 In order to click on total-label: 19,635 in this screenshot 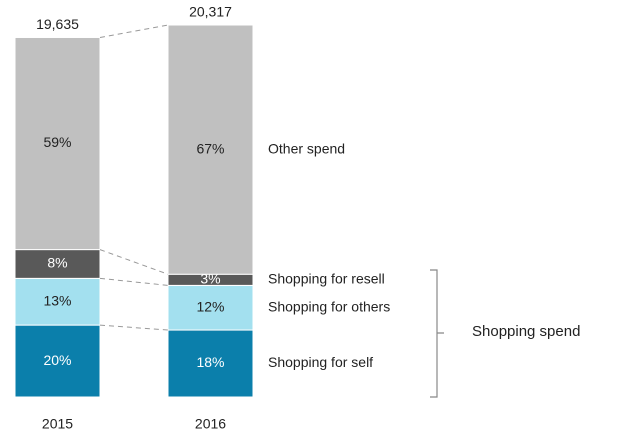, I will do `click(57, 24)`.